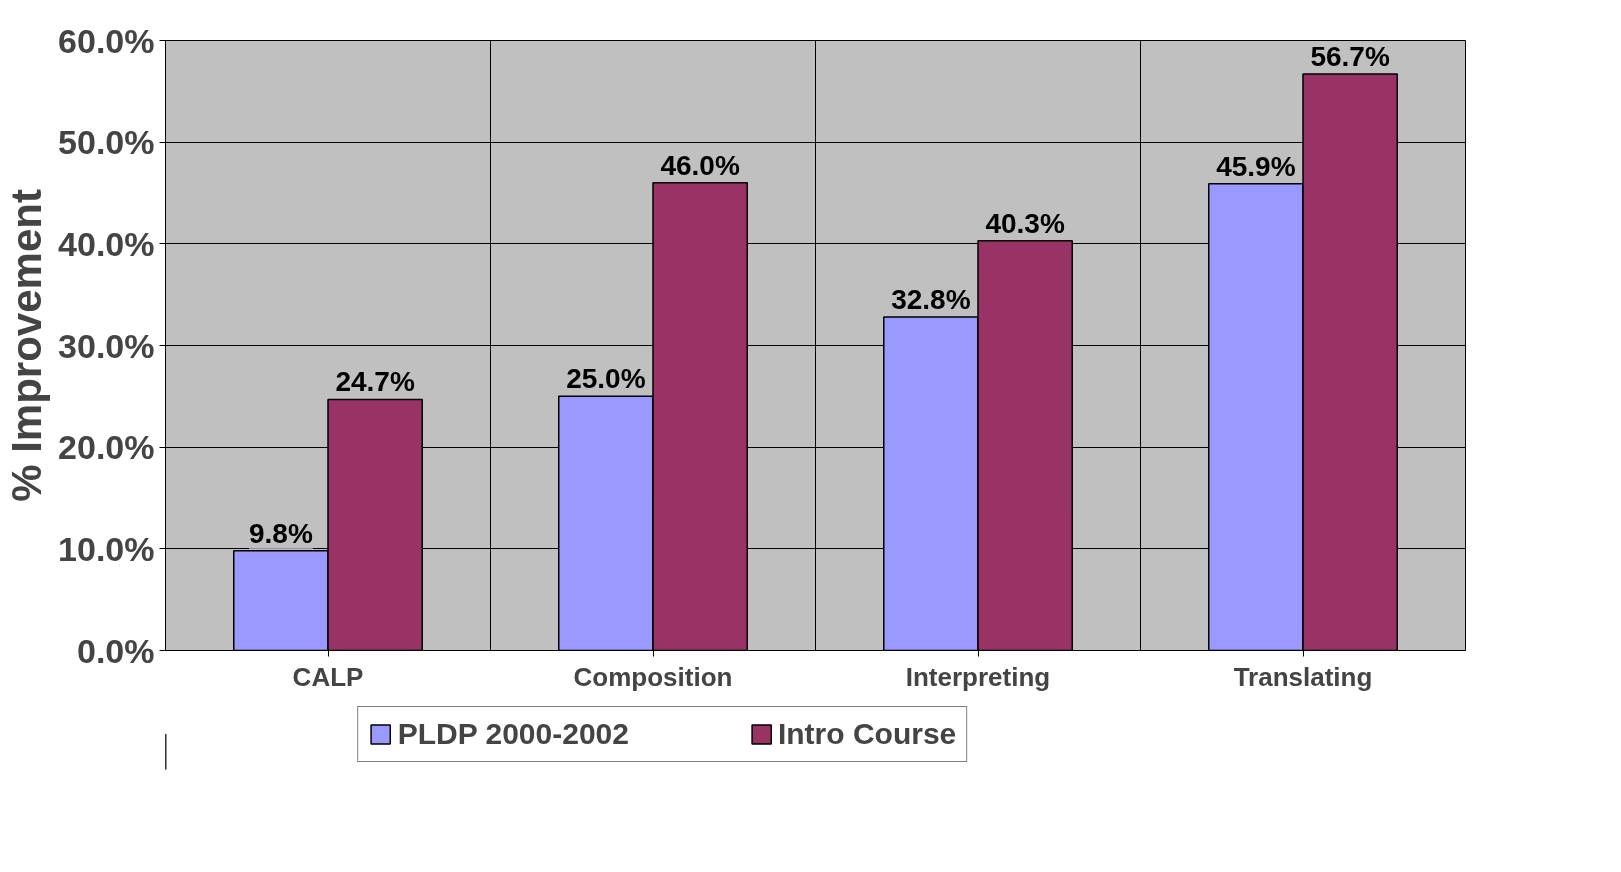  I want to click on data-label: 25.0%, so click(606, 379).